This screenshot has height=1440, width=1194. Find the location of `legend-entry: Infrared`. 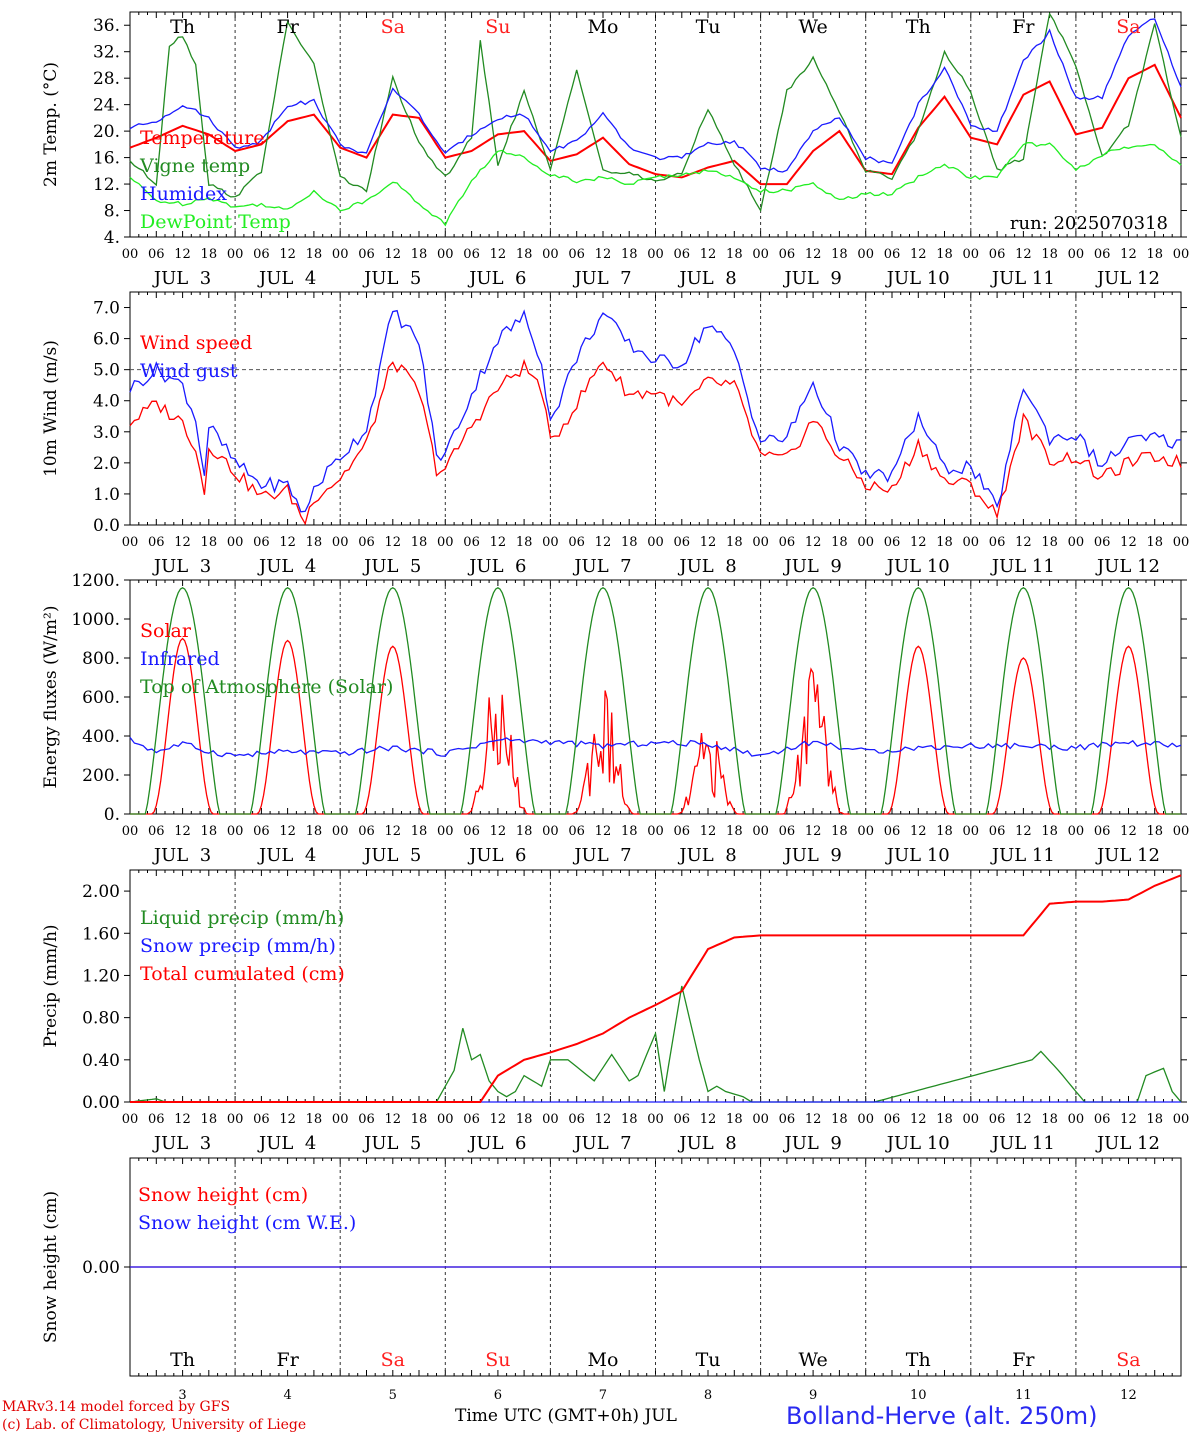

legend-entry: Infrared is located at coordinates (180, 659).